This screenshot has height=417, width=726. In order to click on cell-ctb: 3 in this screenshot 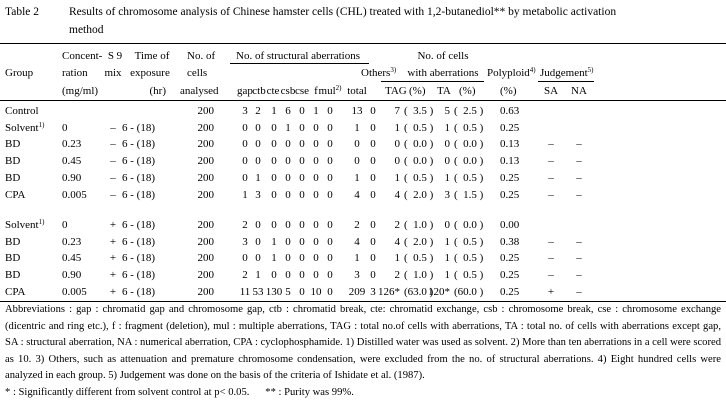, I will do `click(258, 195)`.